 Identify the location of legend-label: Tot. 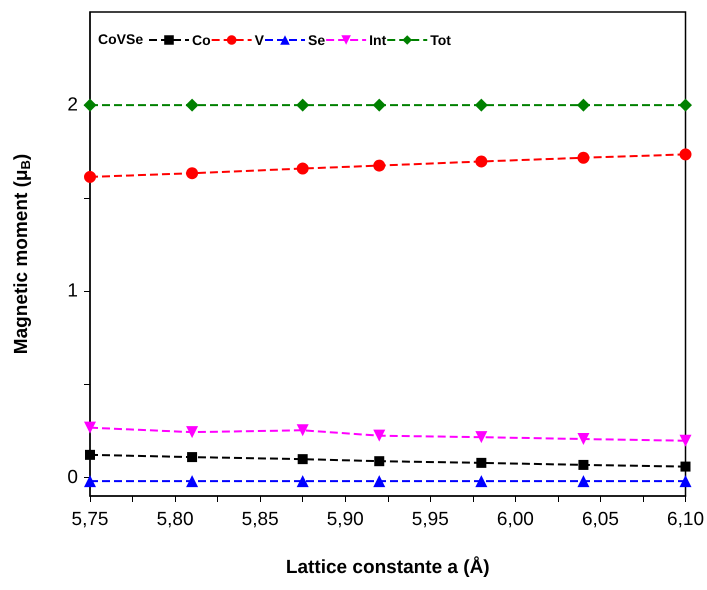
(441, 40).